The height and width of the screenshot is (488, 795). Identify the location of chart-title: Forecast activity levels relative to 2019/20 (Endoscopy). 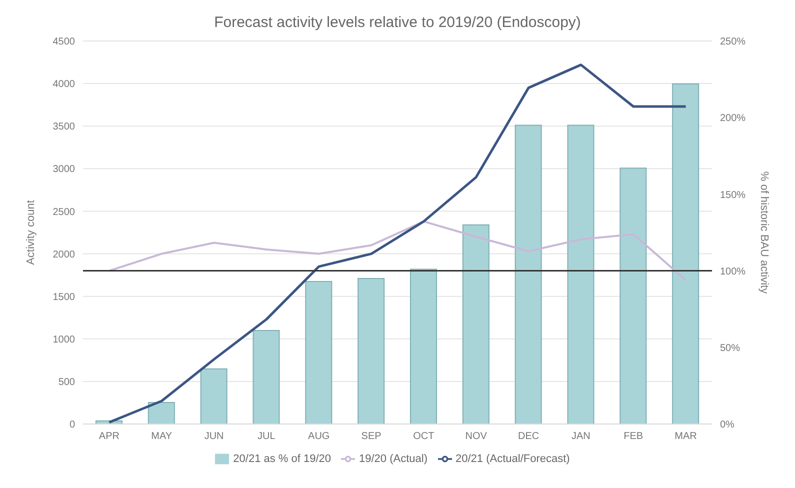
(397, 22).